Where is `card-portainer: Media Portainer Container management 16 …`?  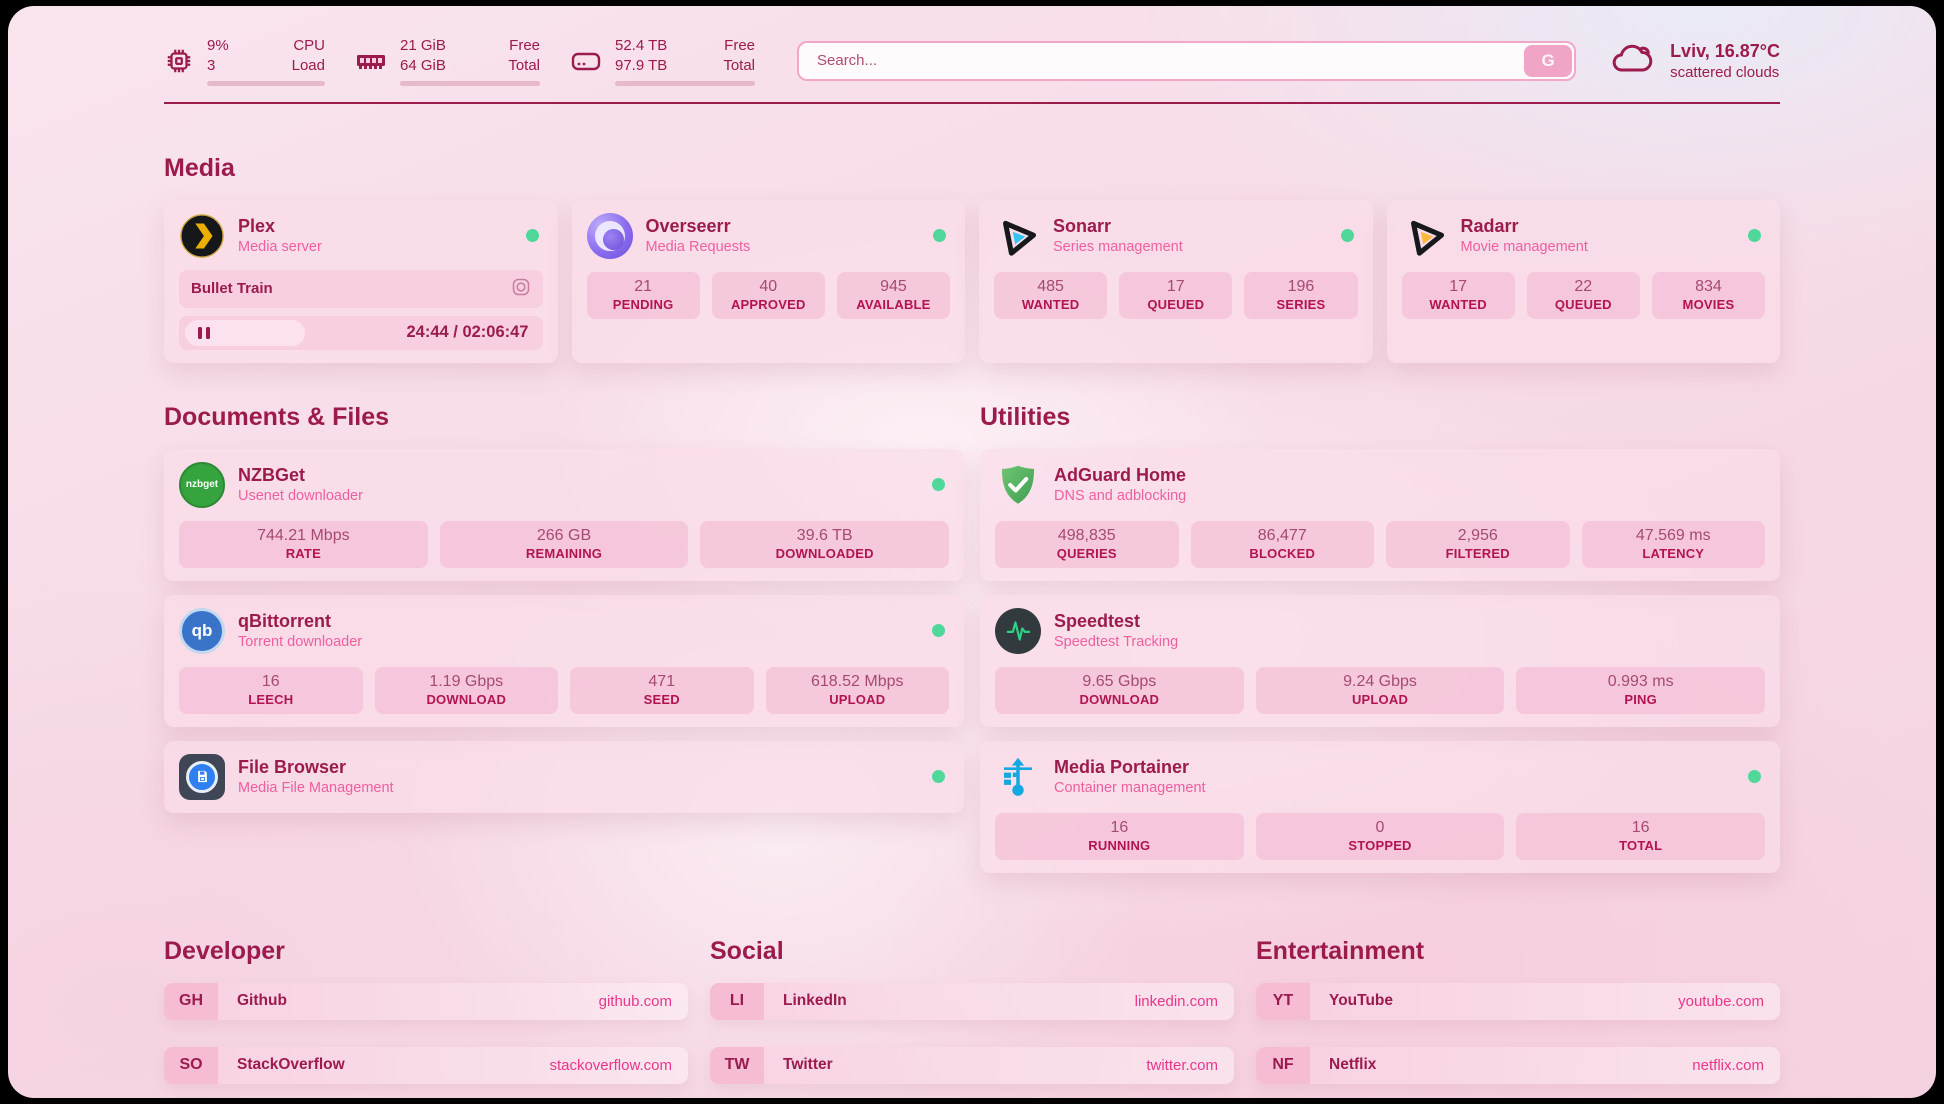
card-portainer: Media Portainer Container management 16 … is located at coordinates (1380, 806).